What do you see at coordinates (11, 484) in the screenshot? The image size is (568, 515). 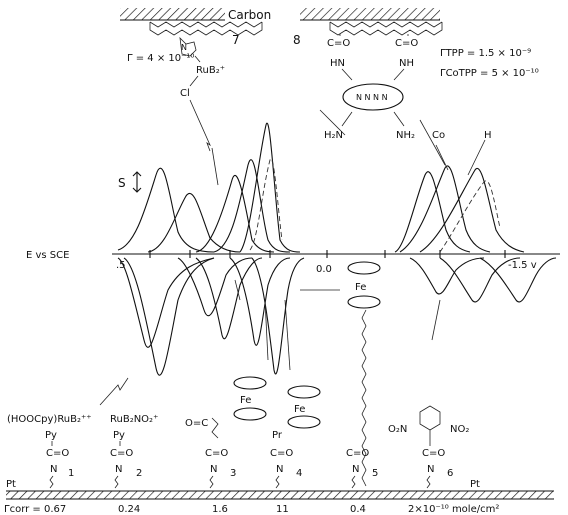 I see `pt-label-left: Pt` at bounding box center [11, 484].